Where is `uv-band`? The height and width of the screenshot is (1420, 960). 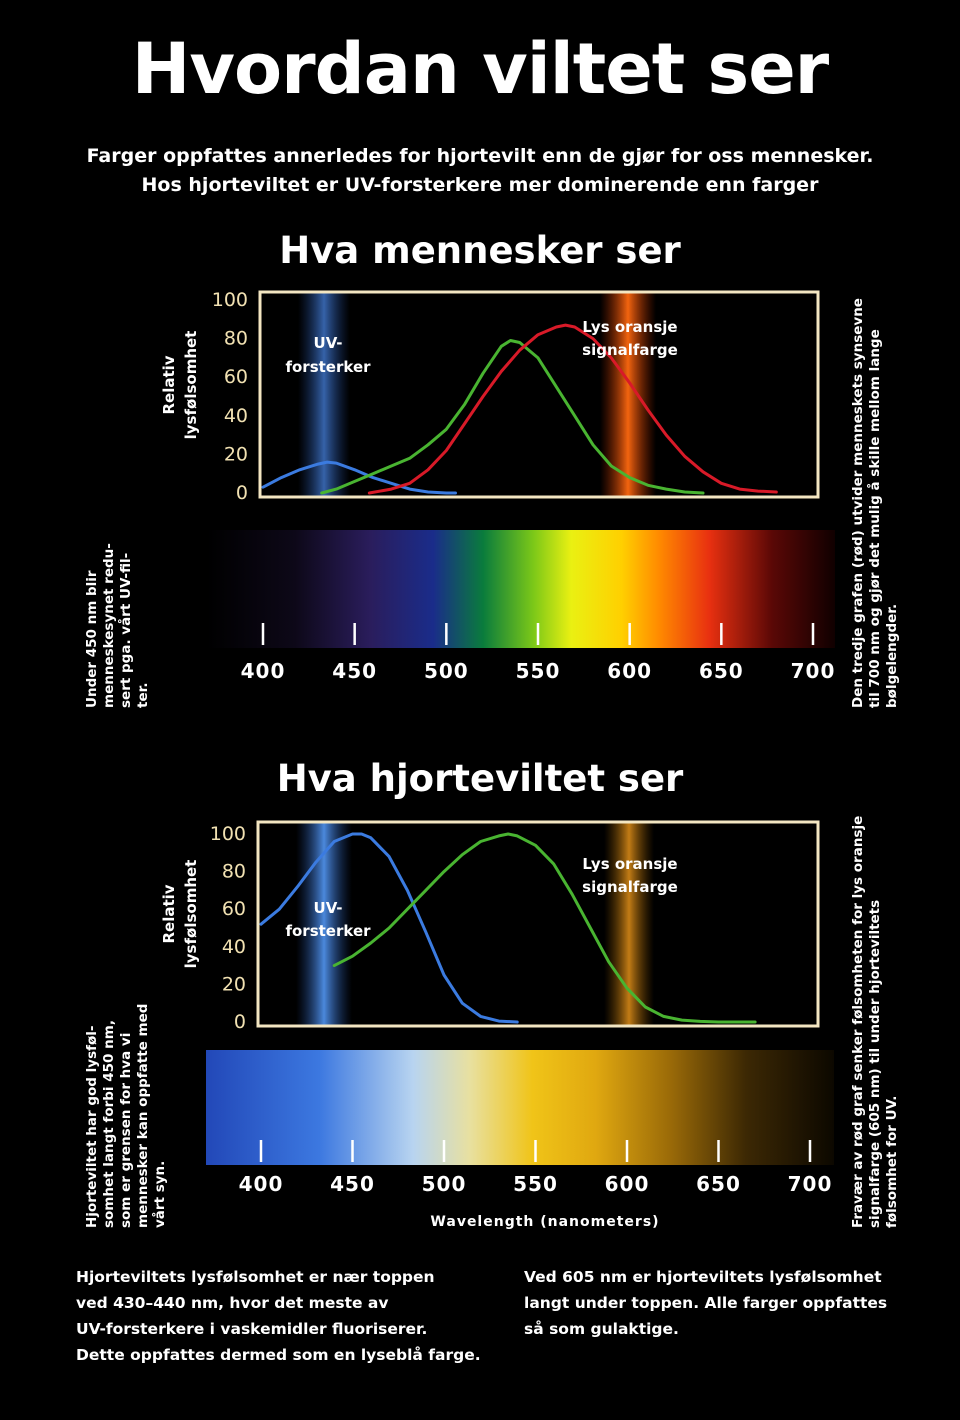 uv-band is located at coordinates (324, 924).